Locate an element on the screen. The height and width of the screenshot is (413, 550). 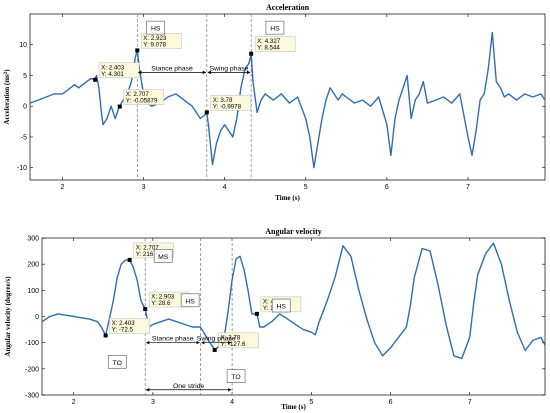
y-tick-label: 5 is located at coordinates (25, 76).